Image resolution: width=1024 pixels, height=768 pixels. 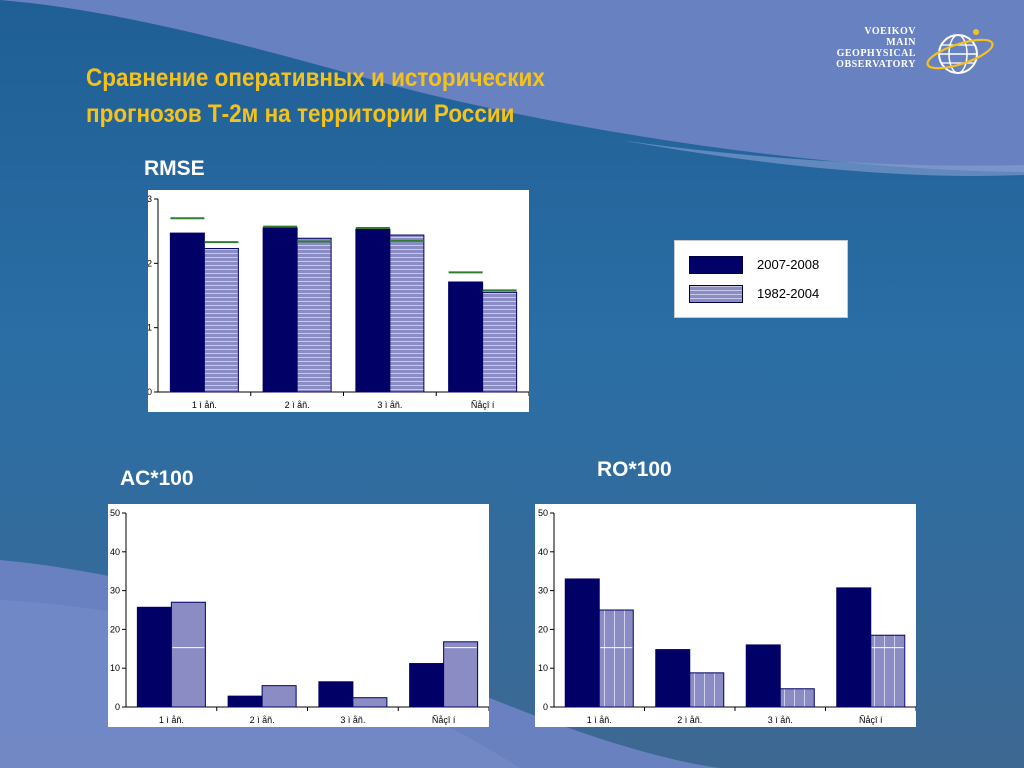 I want to click on legend-label: 2007-2008, so click(x=788, y=264).